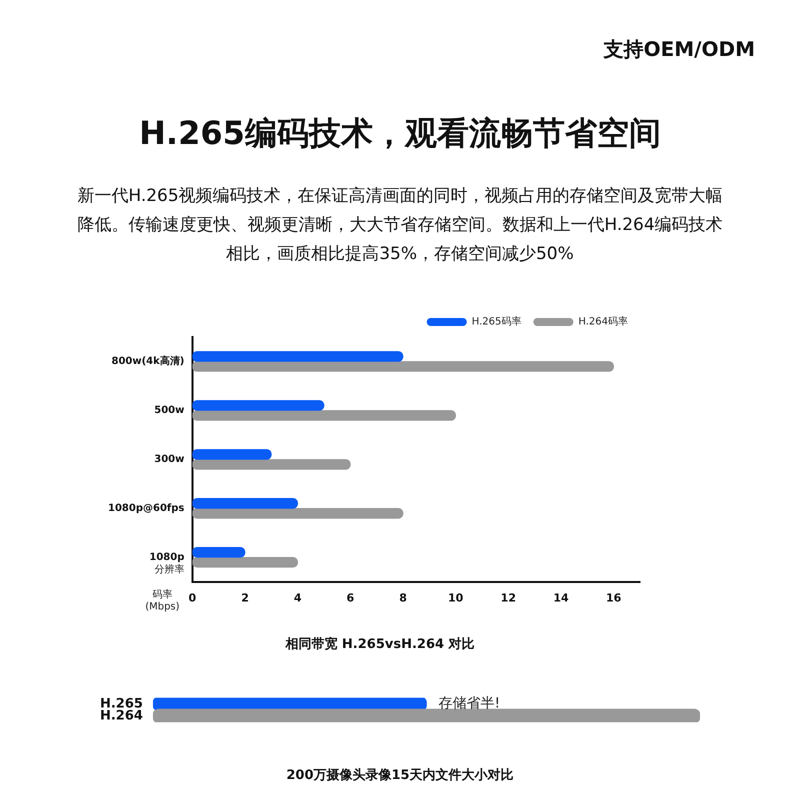 This screenshot has width=800, height=800. Describe the element at coordinates (298, 597) in the screenshot. I see `x-tick-label: 4` at that location.